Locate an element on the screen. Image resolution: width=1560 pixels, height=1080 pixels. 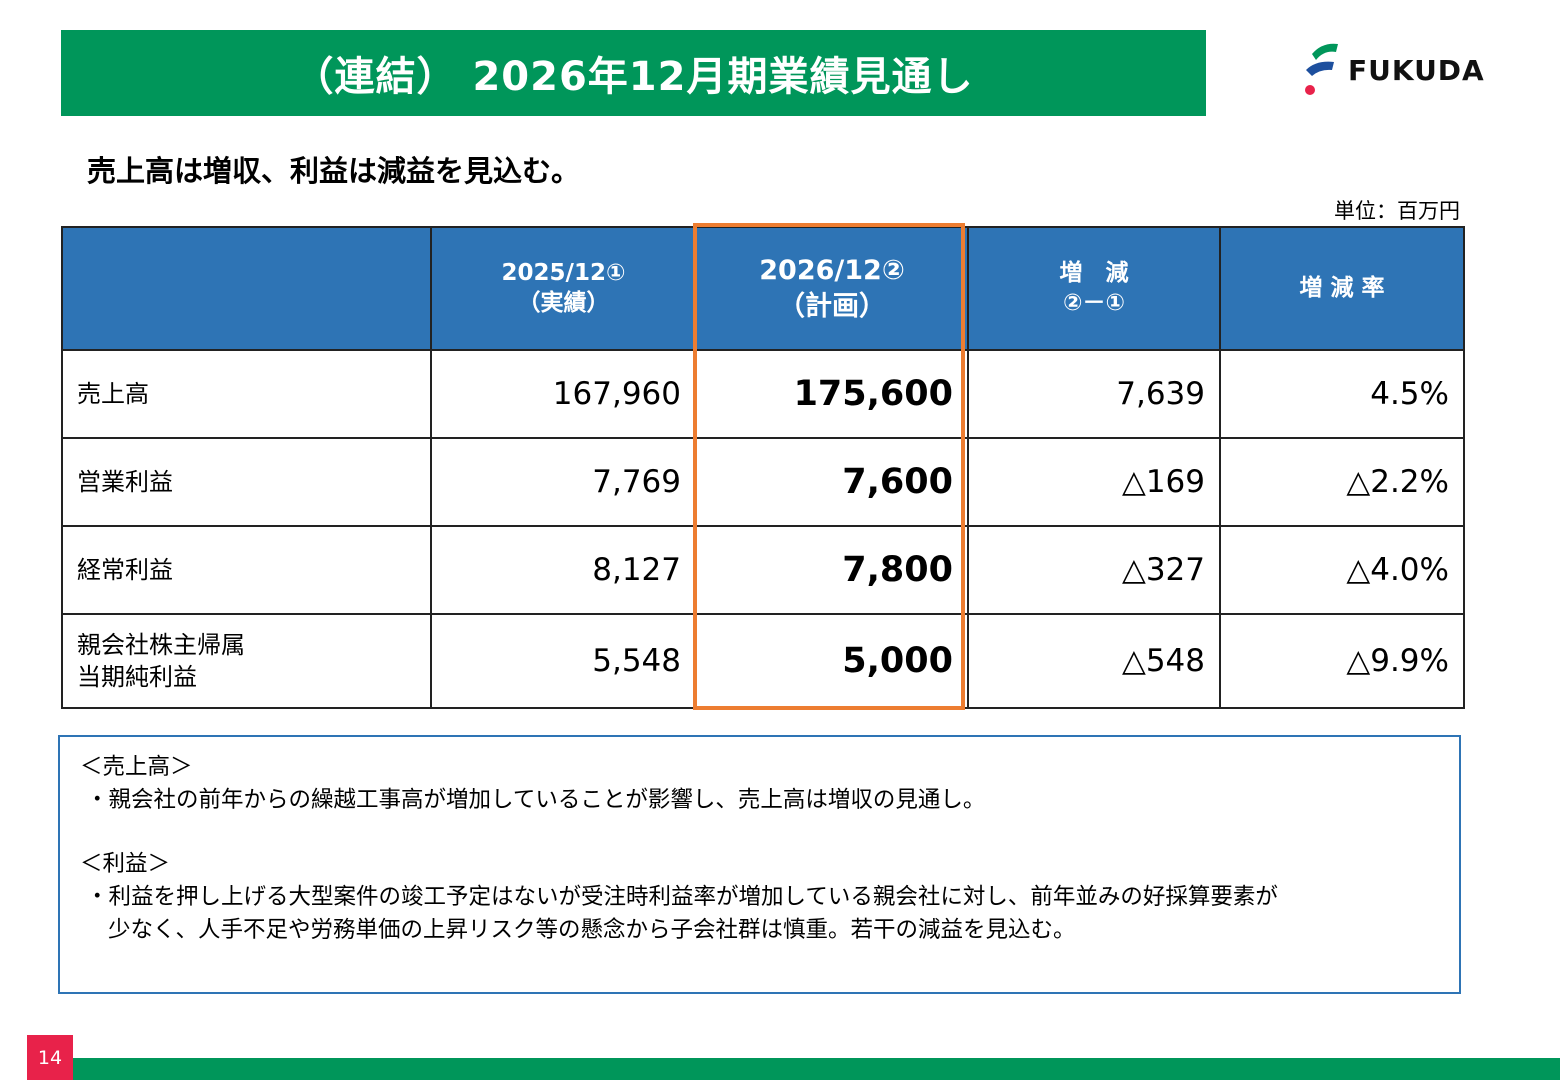
header-actual: 2025/12① （実績） is located at coordinates (563, 288).